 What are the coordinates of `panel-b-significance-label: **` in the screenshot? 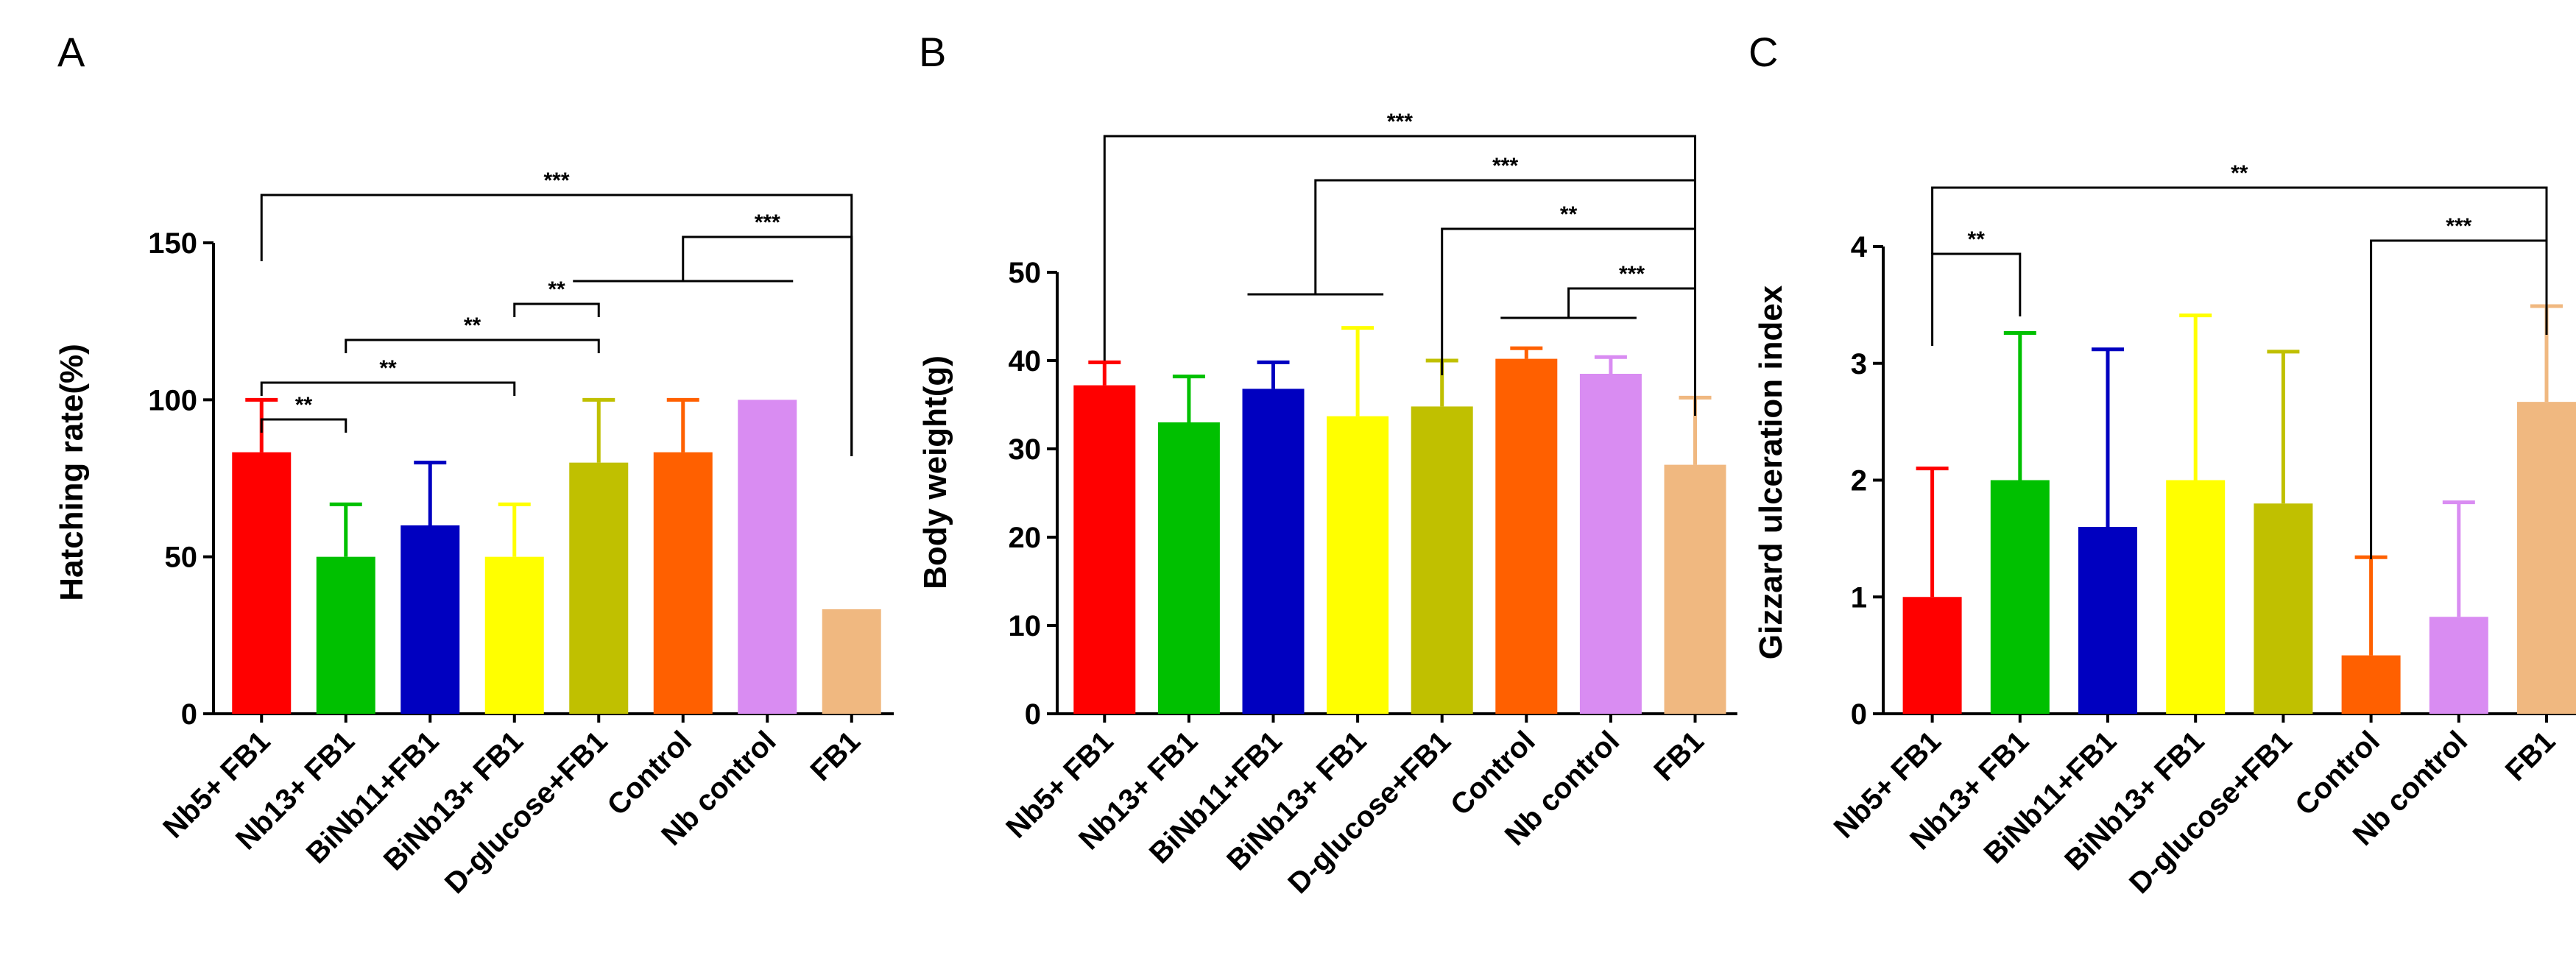 It's located at (1569, 214).